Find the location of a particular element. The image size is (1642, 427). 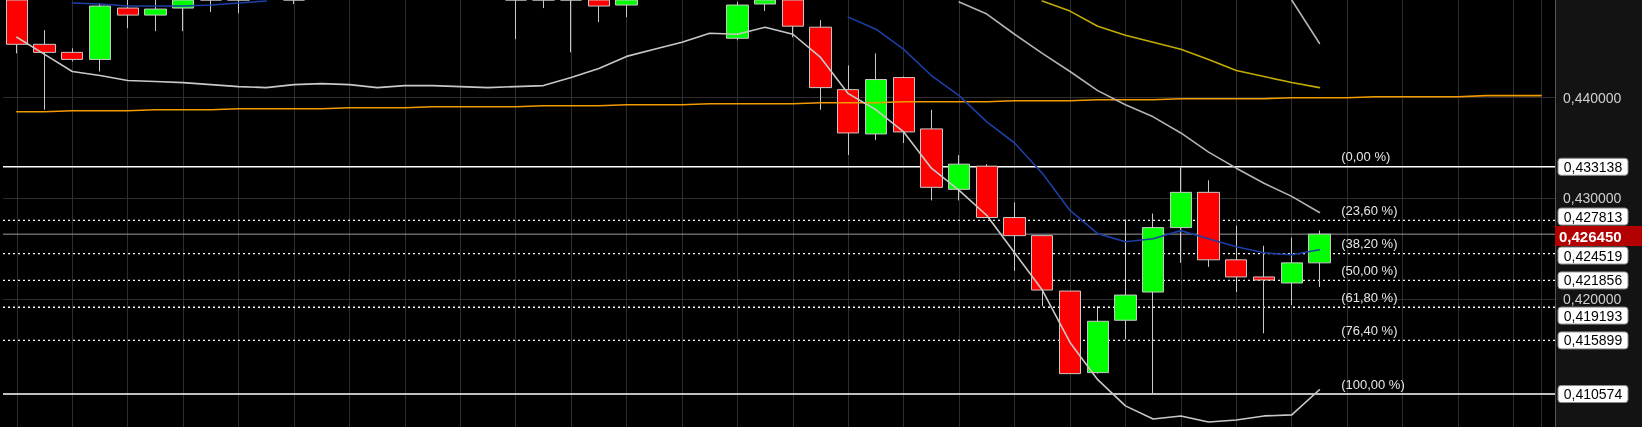

ref-line-label: 0,410574 is located at coordinates (1593, 394).